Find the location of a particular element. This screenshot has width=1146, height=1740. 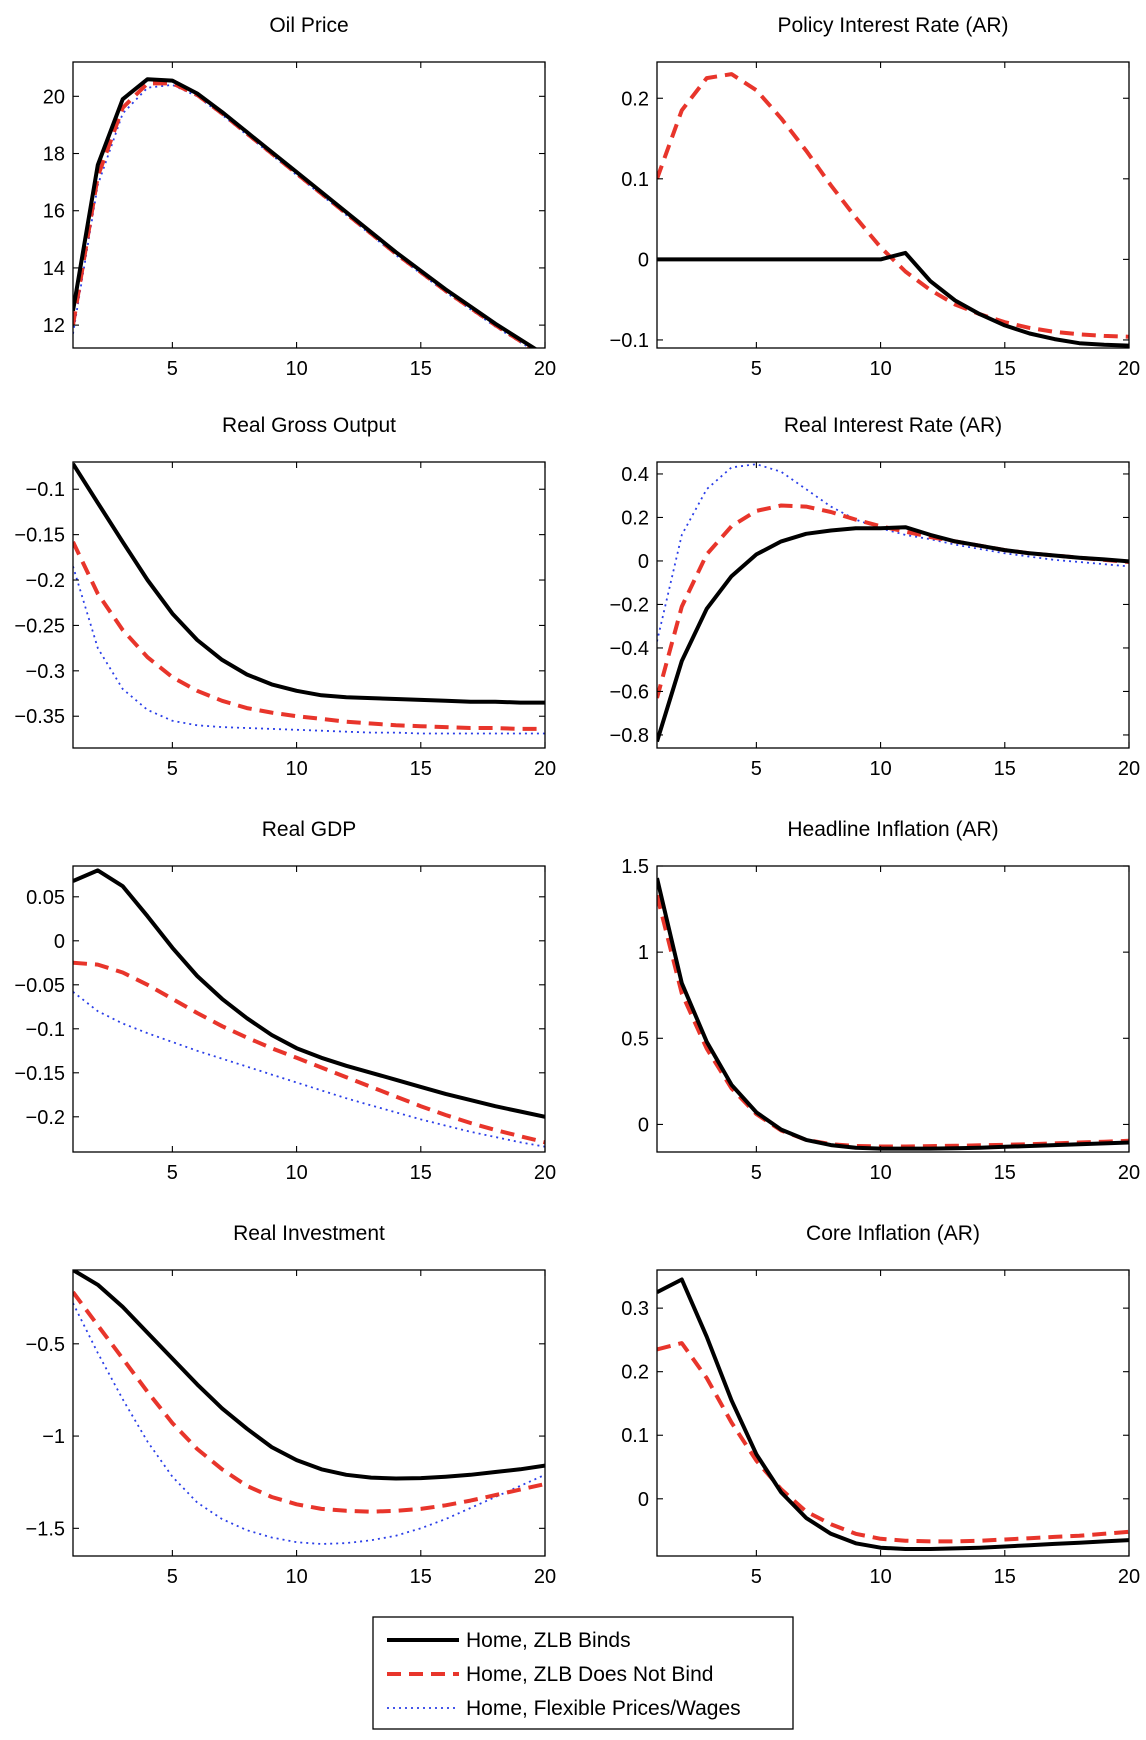

y-tick-label: 12 is located at coordinates (54, 326).